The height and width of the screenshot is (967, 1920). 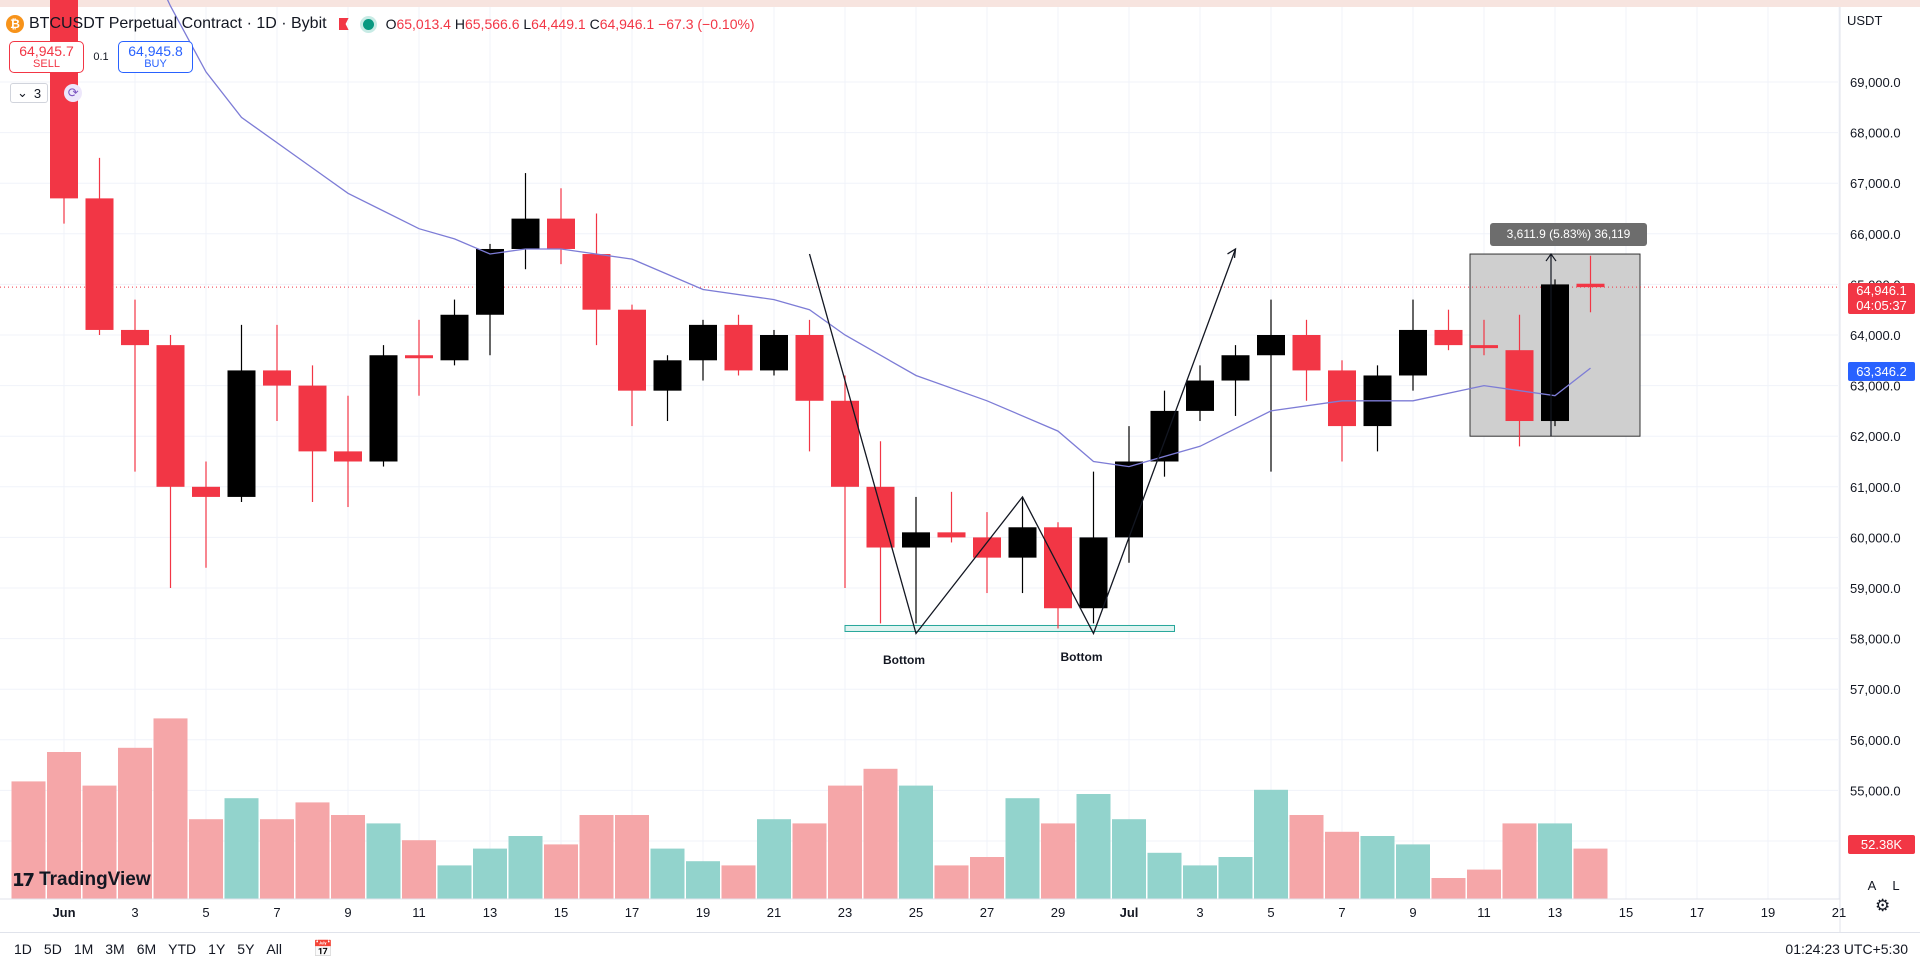 I want to click on price-tick-label: 67,000.0, so click(x=1875, y=183).